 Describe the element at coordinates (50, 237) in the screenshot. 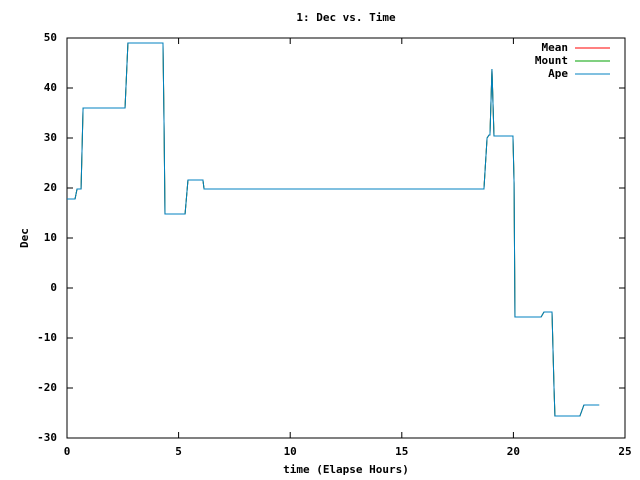

I see `y-tick-label: 10` at that location.